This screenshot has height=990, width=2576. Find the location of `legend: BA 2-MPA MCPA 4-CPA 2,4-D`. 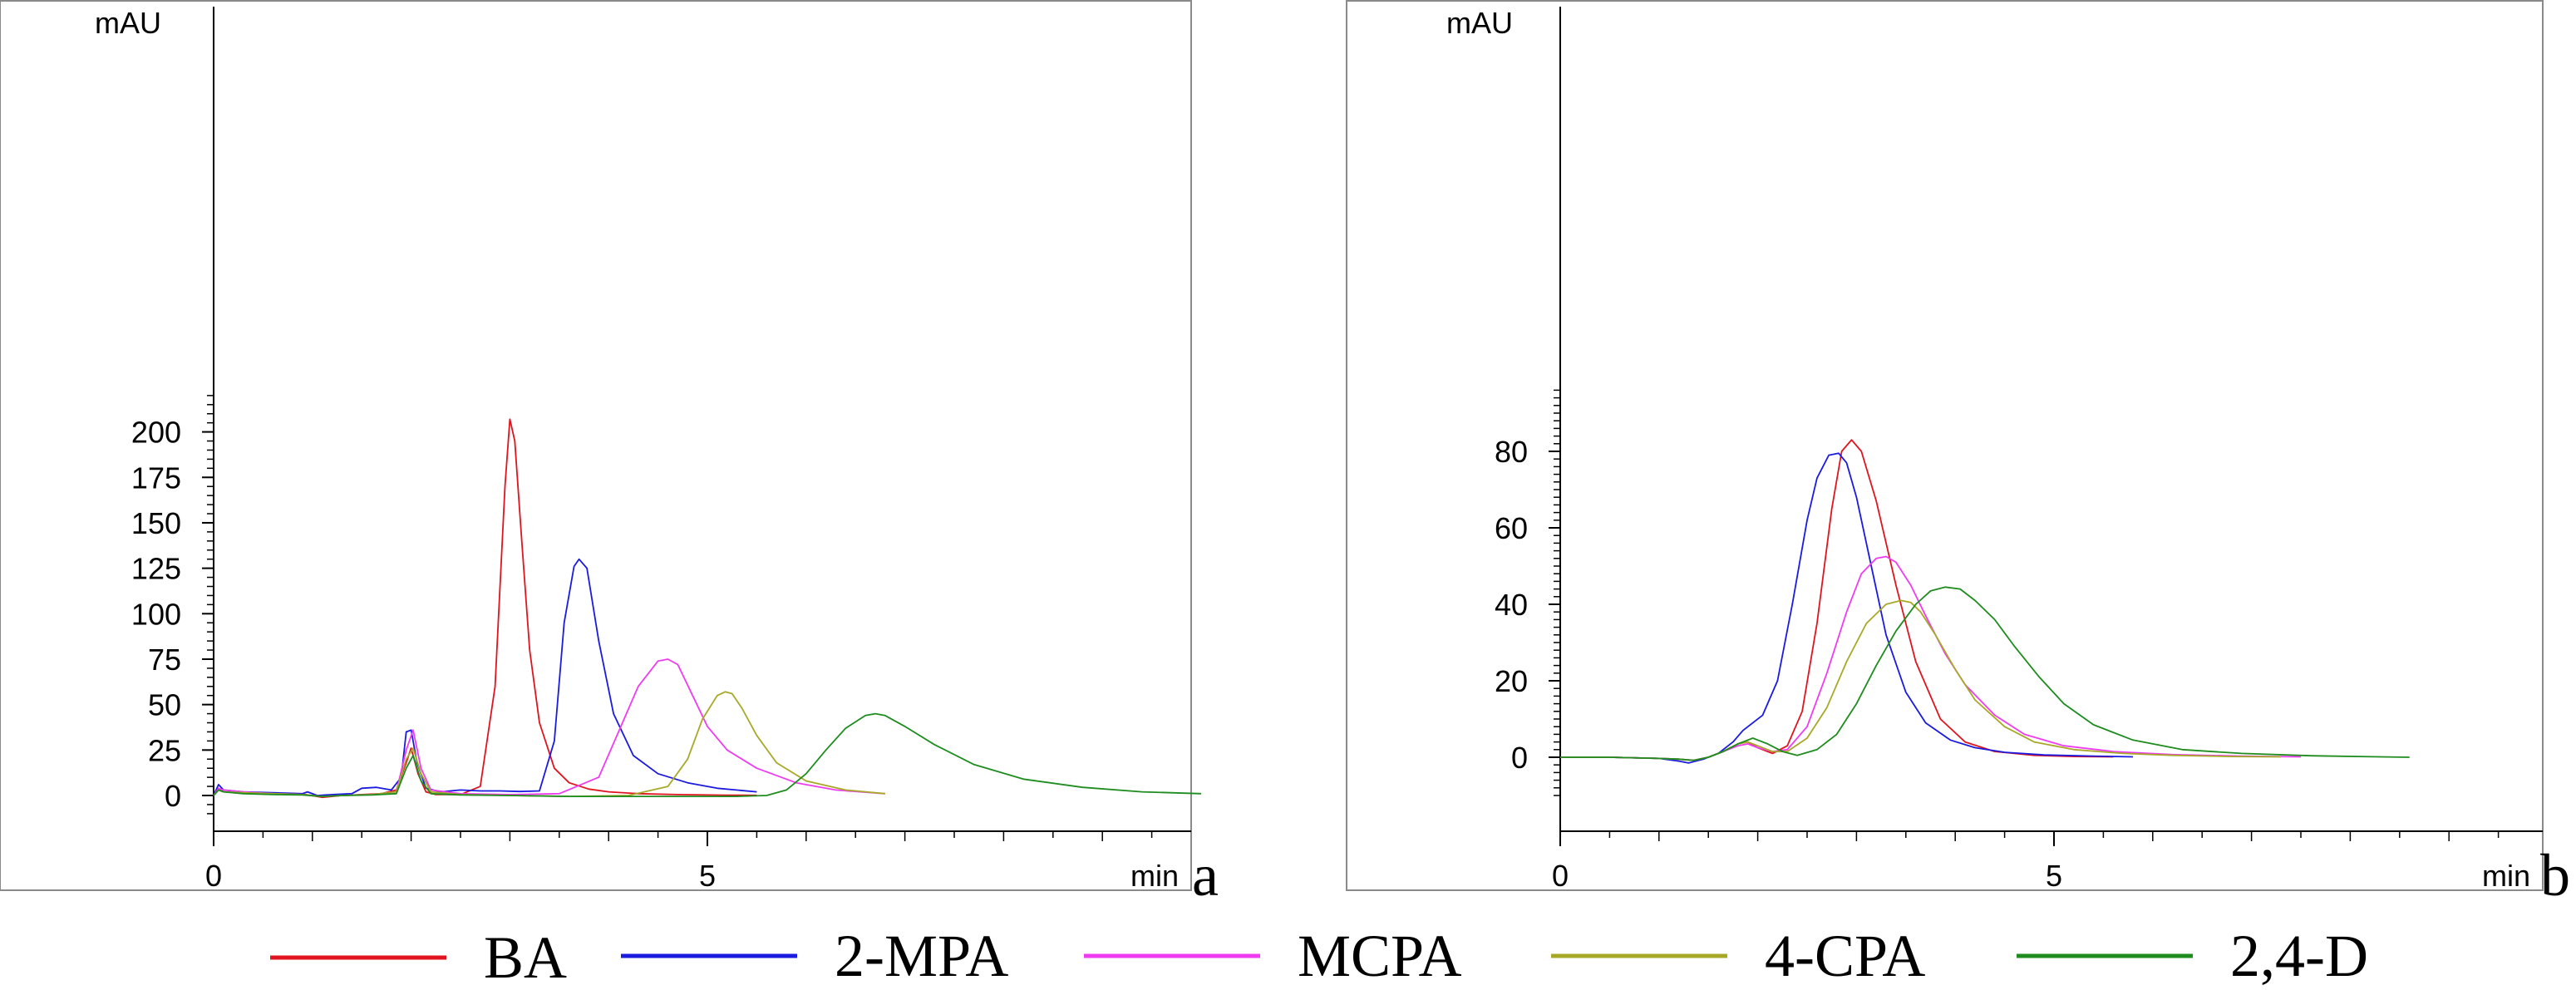

legend: BA 2-MPA MCPA 4-CPA 2,4-D is located at coordinates (1319, 957).